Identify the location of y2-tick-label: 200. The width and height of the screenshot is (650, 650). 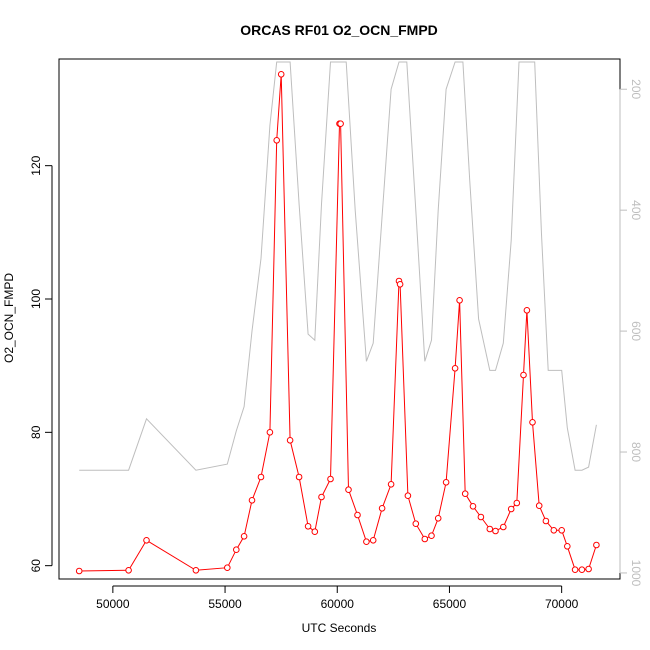
(636, 89).